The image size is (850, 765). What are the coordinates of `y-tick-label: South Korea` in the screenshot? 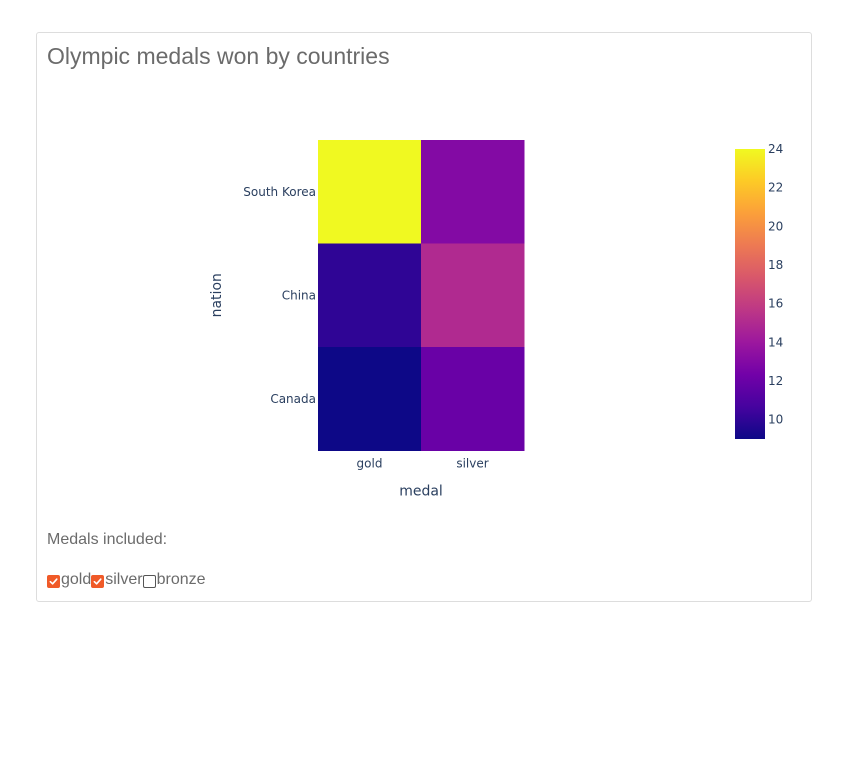 It's located at (279, 192).